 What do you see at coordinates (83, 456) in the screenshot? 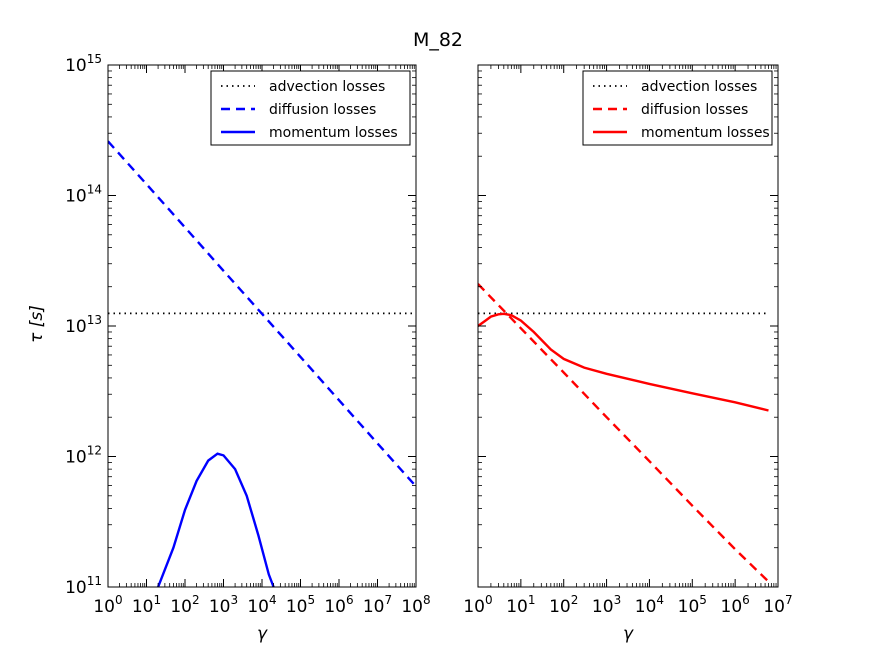
I see `y-tick-label: 1012` at bounding box center [83, 456].